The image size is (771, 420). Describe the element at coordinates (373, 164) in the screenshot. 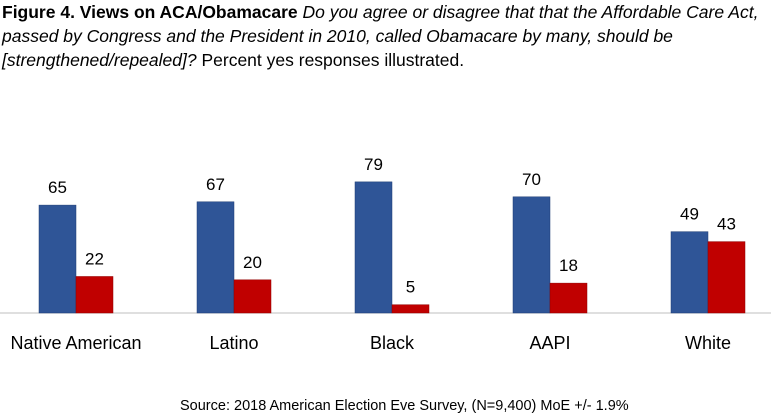

I see `data-label-black-series-1: 79` at that location.